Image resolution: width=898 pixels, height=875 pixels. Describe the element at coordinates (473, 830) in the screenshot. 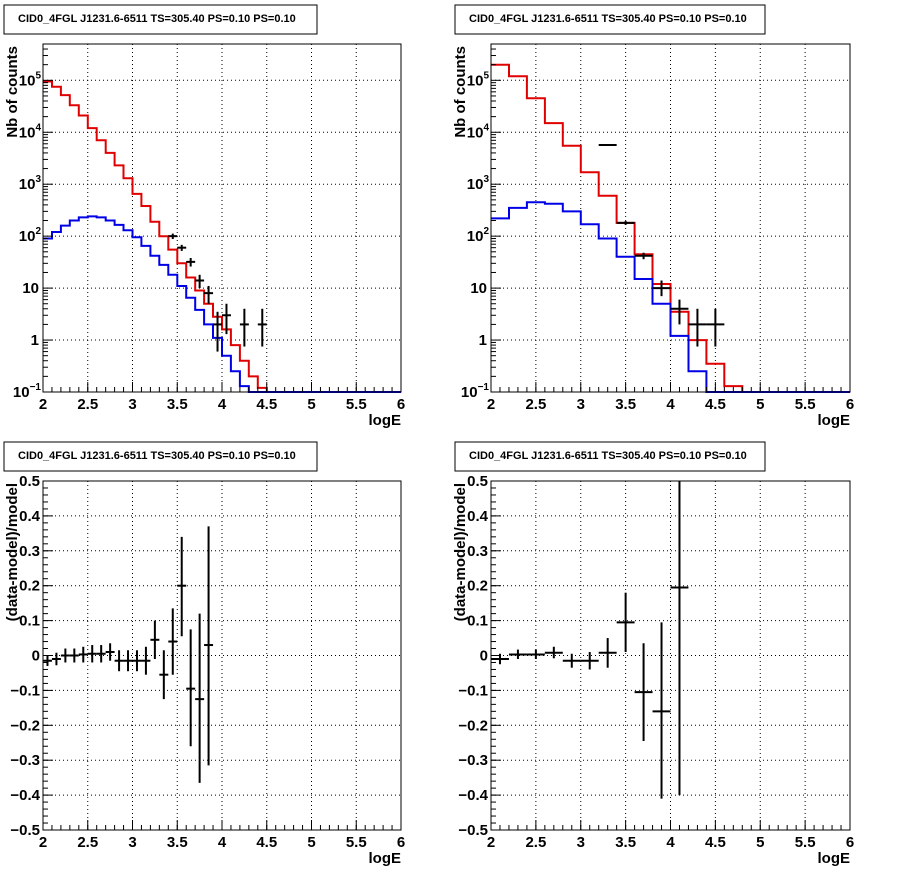

I see `y-tick-label: −0.5` at that location.